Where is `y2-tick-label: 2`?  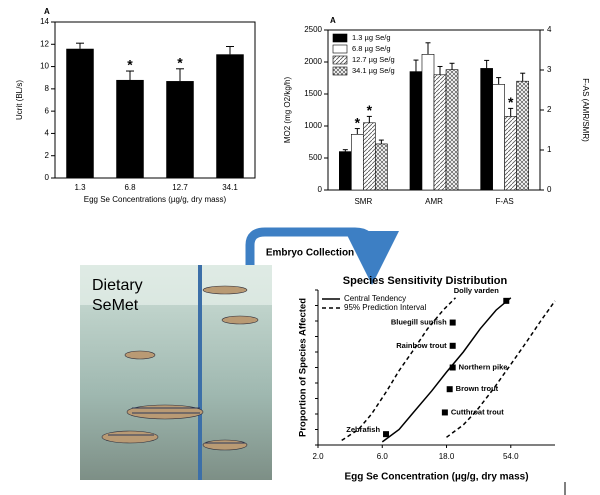 y2-tick-label: 2 is located at coordinates (549, 109).